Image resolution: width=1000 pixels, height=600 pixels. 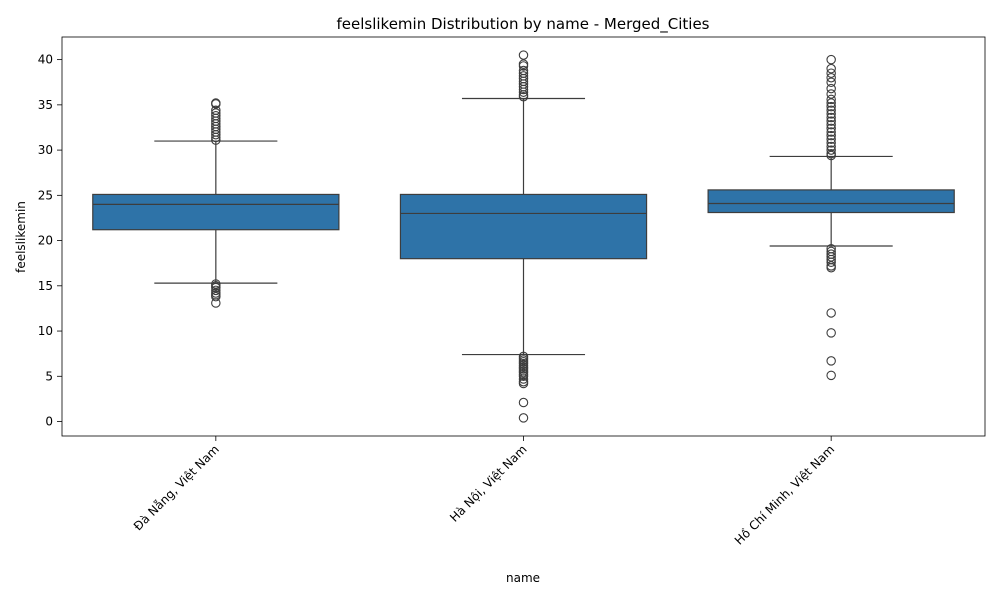 What do you see at coordinates (488, 483) in the screenshot?
I see `x-tick-label: Hà Nội, Việt Nam` at bounding box center [488, 483].